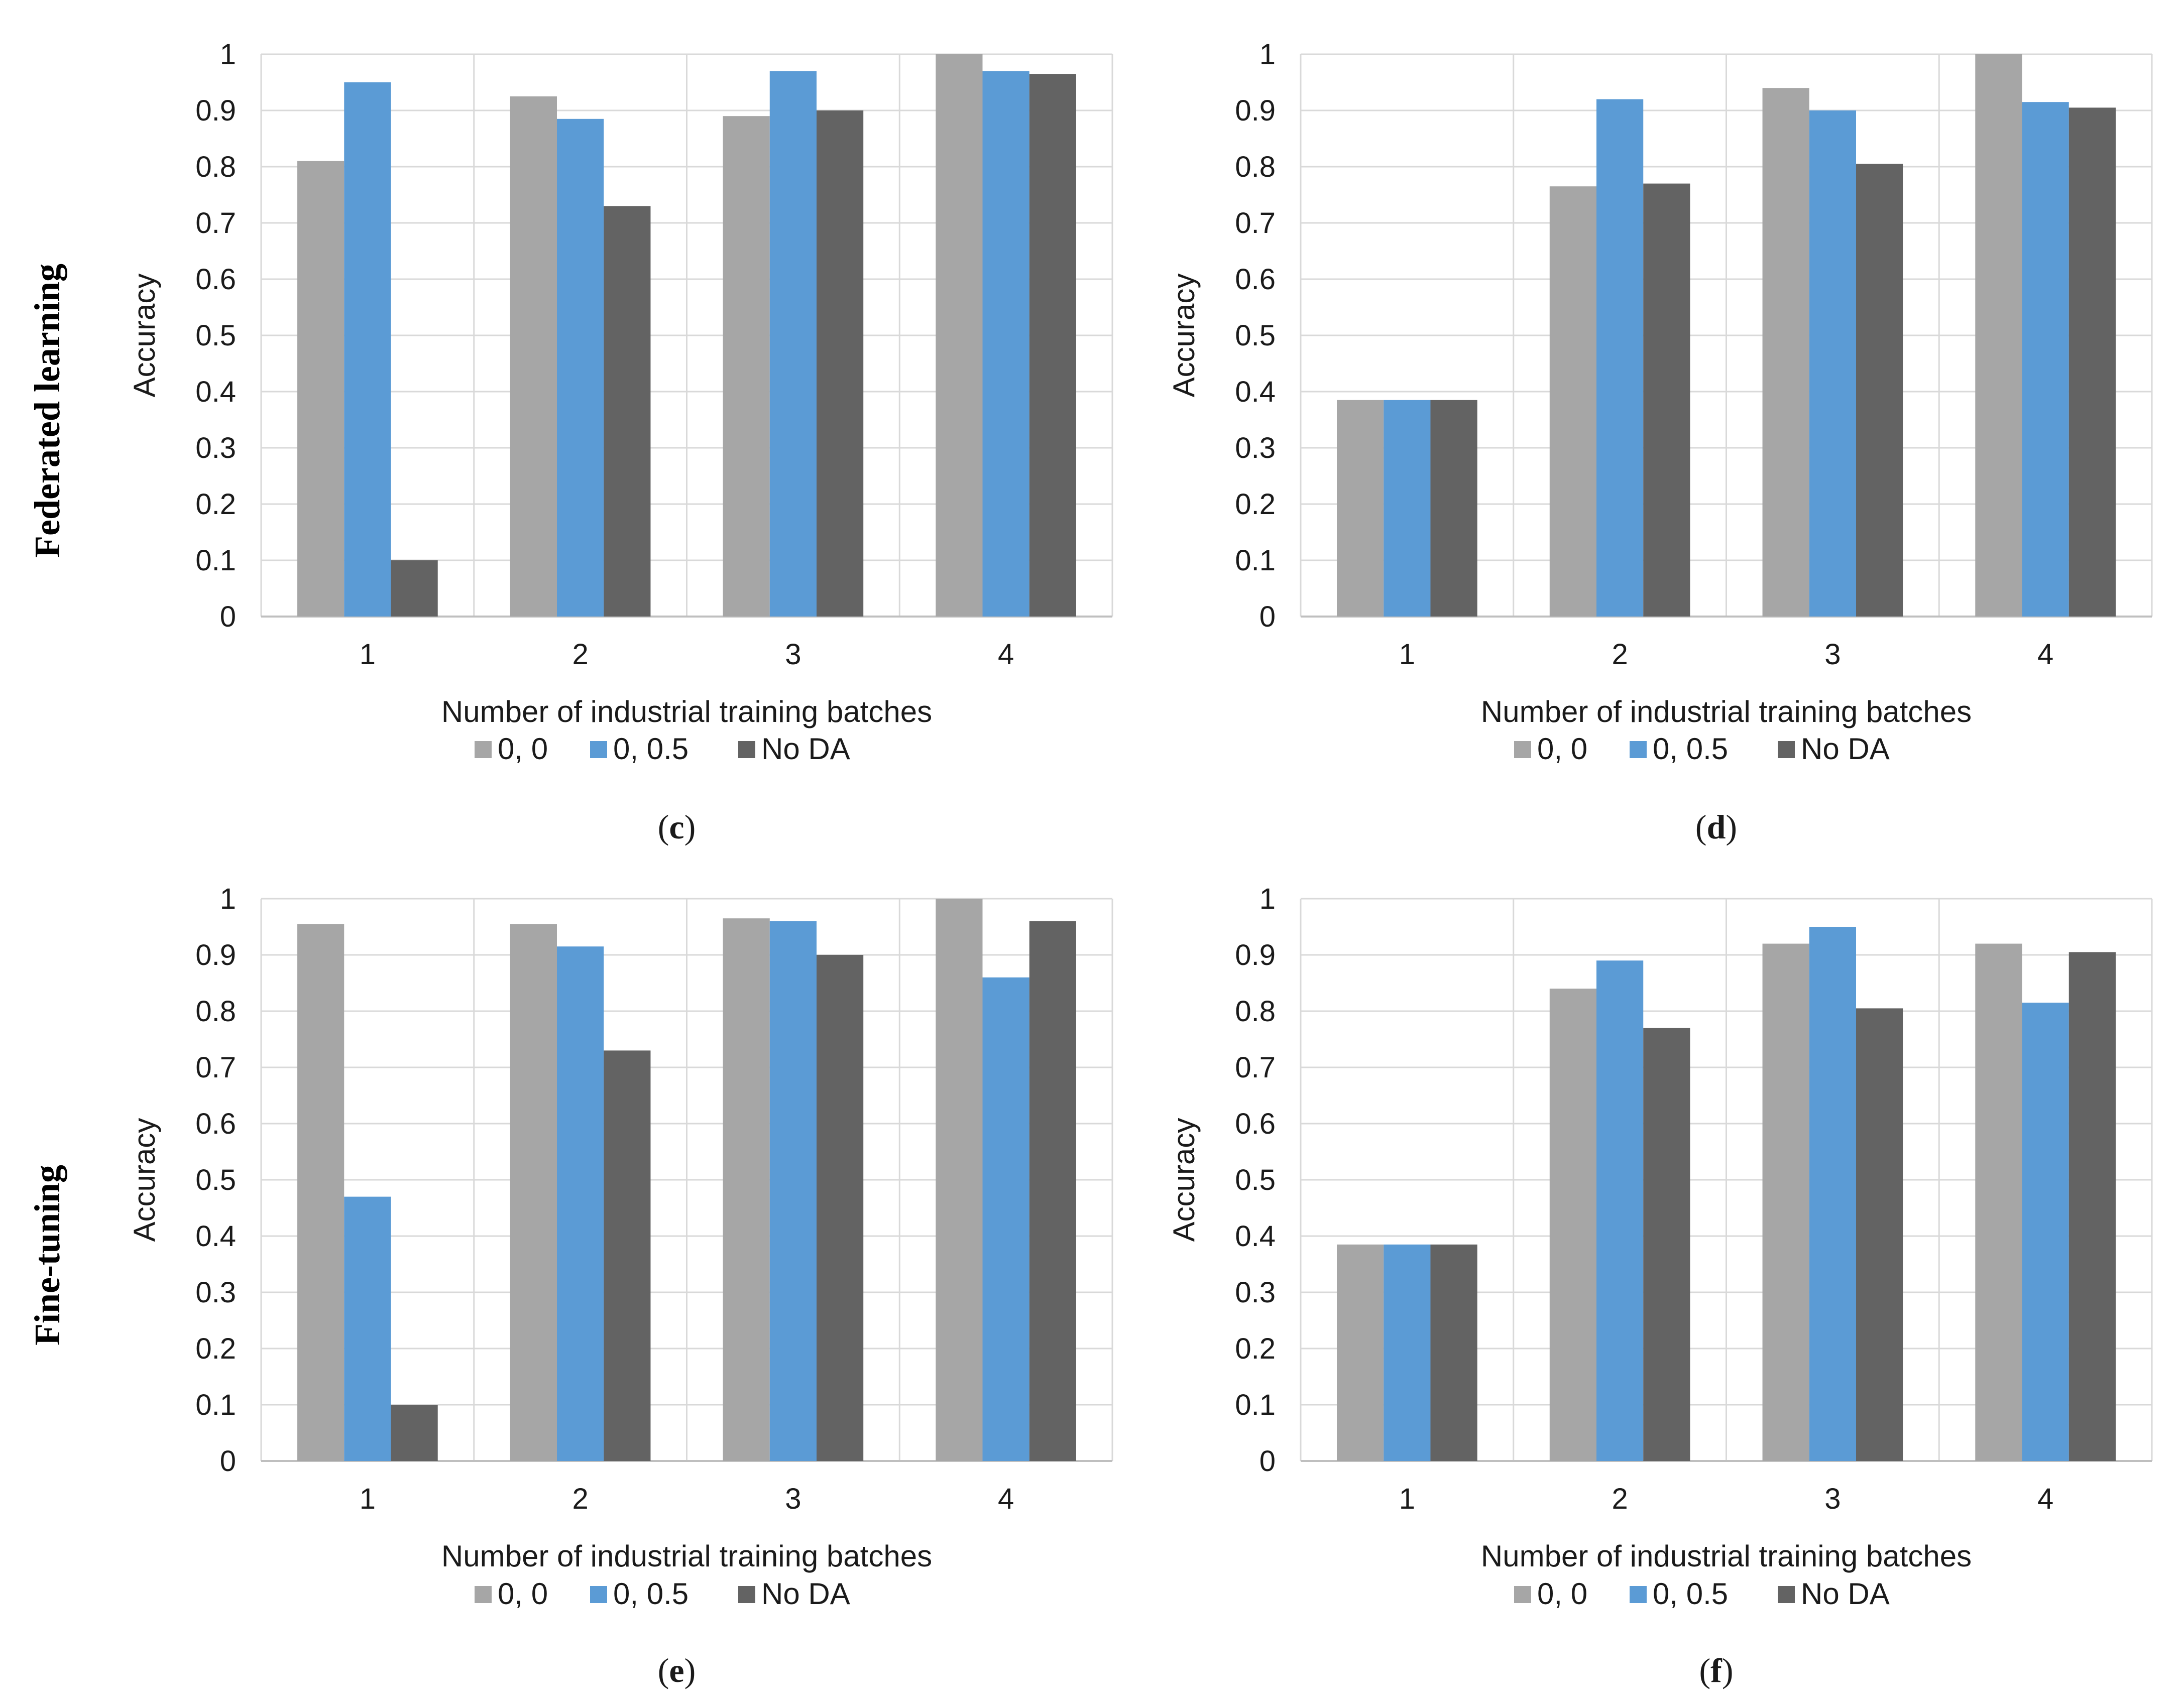  I want to click on row-label-fine-tuning: Fine-tuning, so click(47, 1256).